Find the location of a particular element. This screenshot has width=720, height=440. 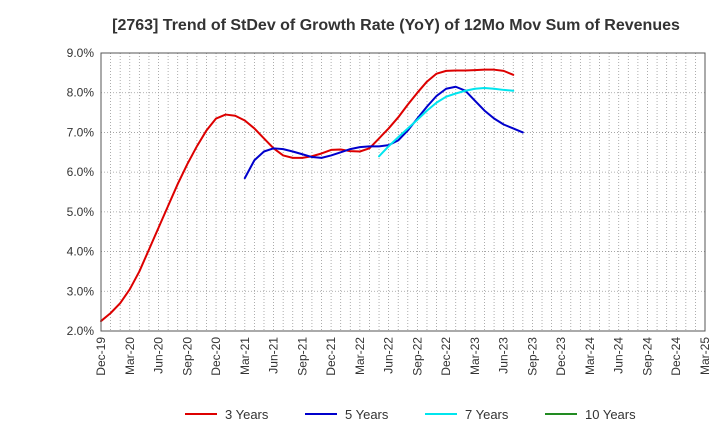

x-tick-label: Mar-21 is located at coordinates (245, 356).